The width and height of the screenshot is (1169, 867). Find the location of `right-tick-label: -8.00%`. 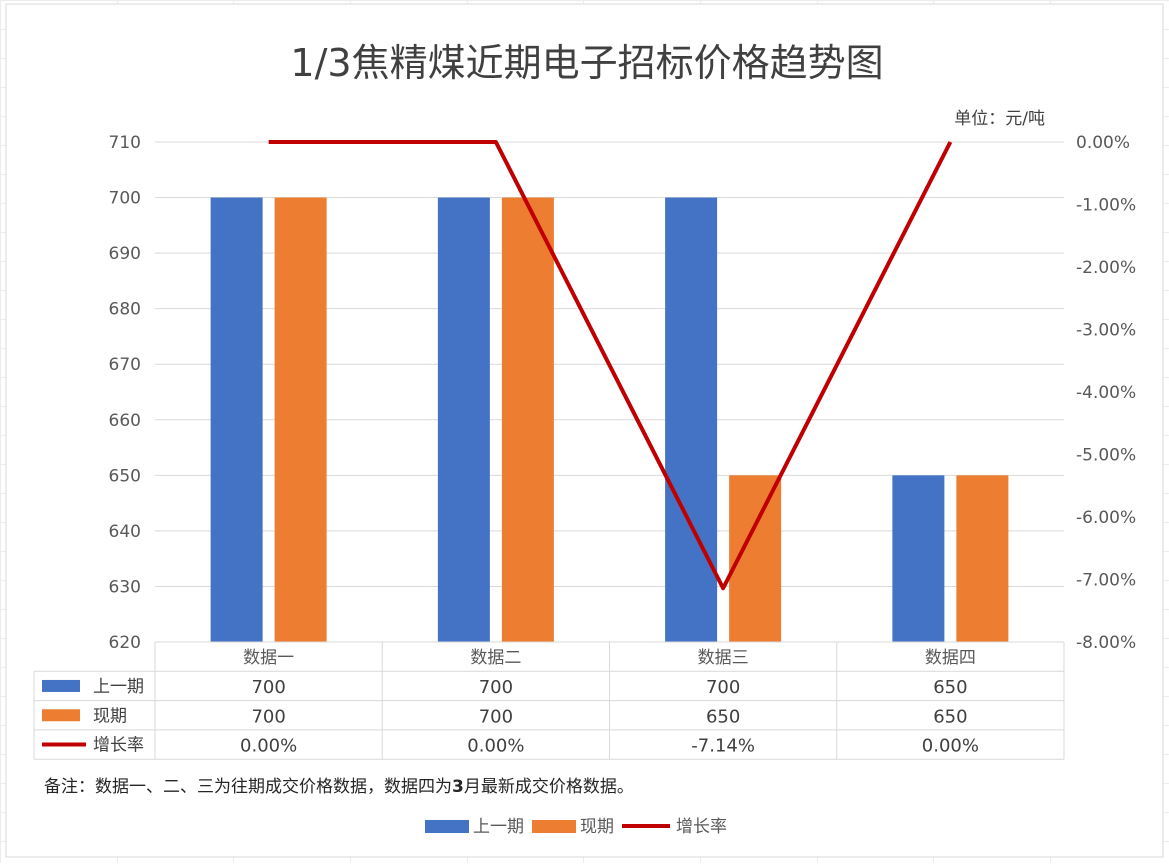

right-tick-label: -8.00% is located at coordinates (1106, 643).